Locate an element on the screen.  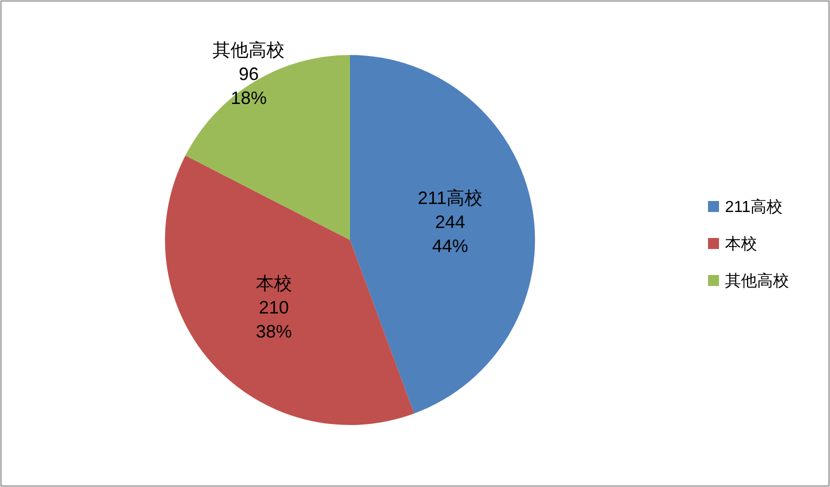
data-label: 210 38% is located at coordinates (274, 320).